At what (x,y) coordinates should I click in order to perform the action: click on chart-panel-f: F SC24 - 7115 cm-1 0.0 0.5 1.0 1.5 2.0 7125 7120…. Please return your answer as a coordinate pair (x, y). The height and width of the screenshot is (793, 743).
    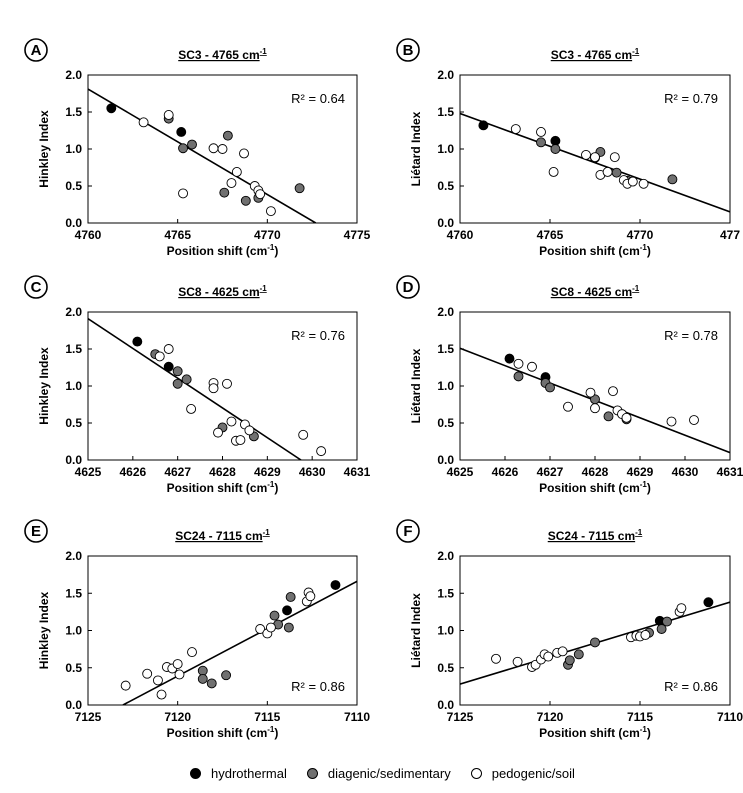
    Looking at the image, I should click on (569, 629).